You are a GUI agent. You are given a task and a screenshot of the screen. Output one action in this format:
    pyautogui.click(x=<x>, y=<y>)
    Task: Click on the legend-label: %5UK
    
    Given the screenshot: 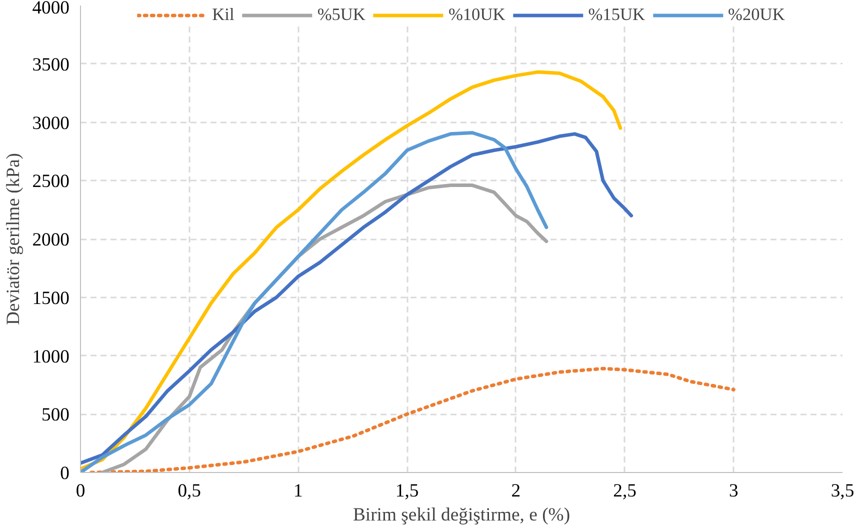 What is the action you would take?
    pyautogui.click(x=341, y=15)
    